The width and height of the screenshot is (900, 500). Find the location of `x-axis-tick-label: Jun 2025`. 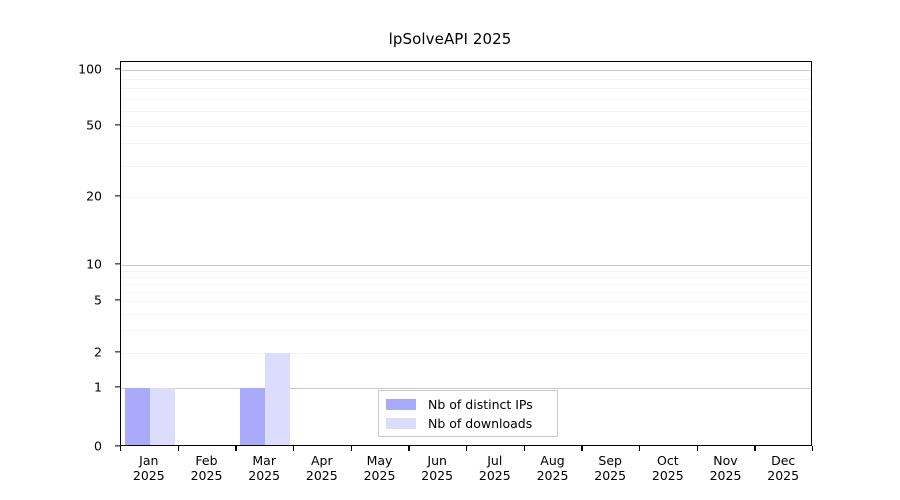

x-axis-tick-label: Jun 2025 is located at coordinates (437, 468).